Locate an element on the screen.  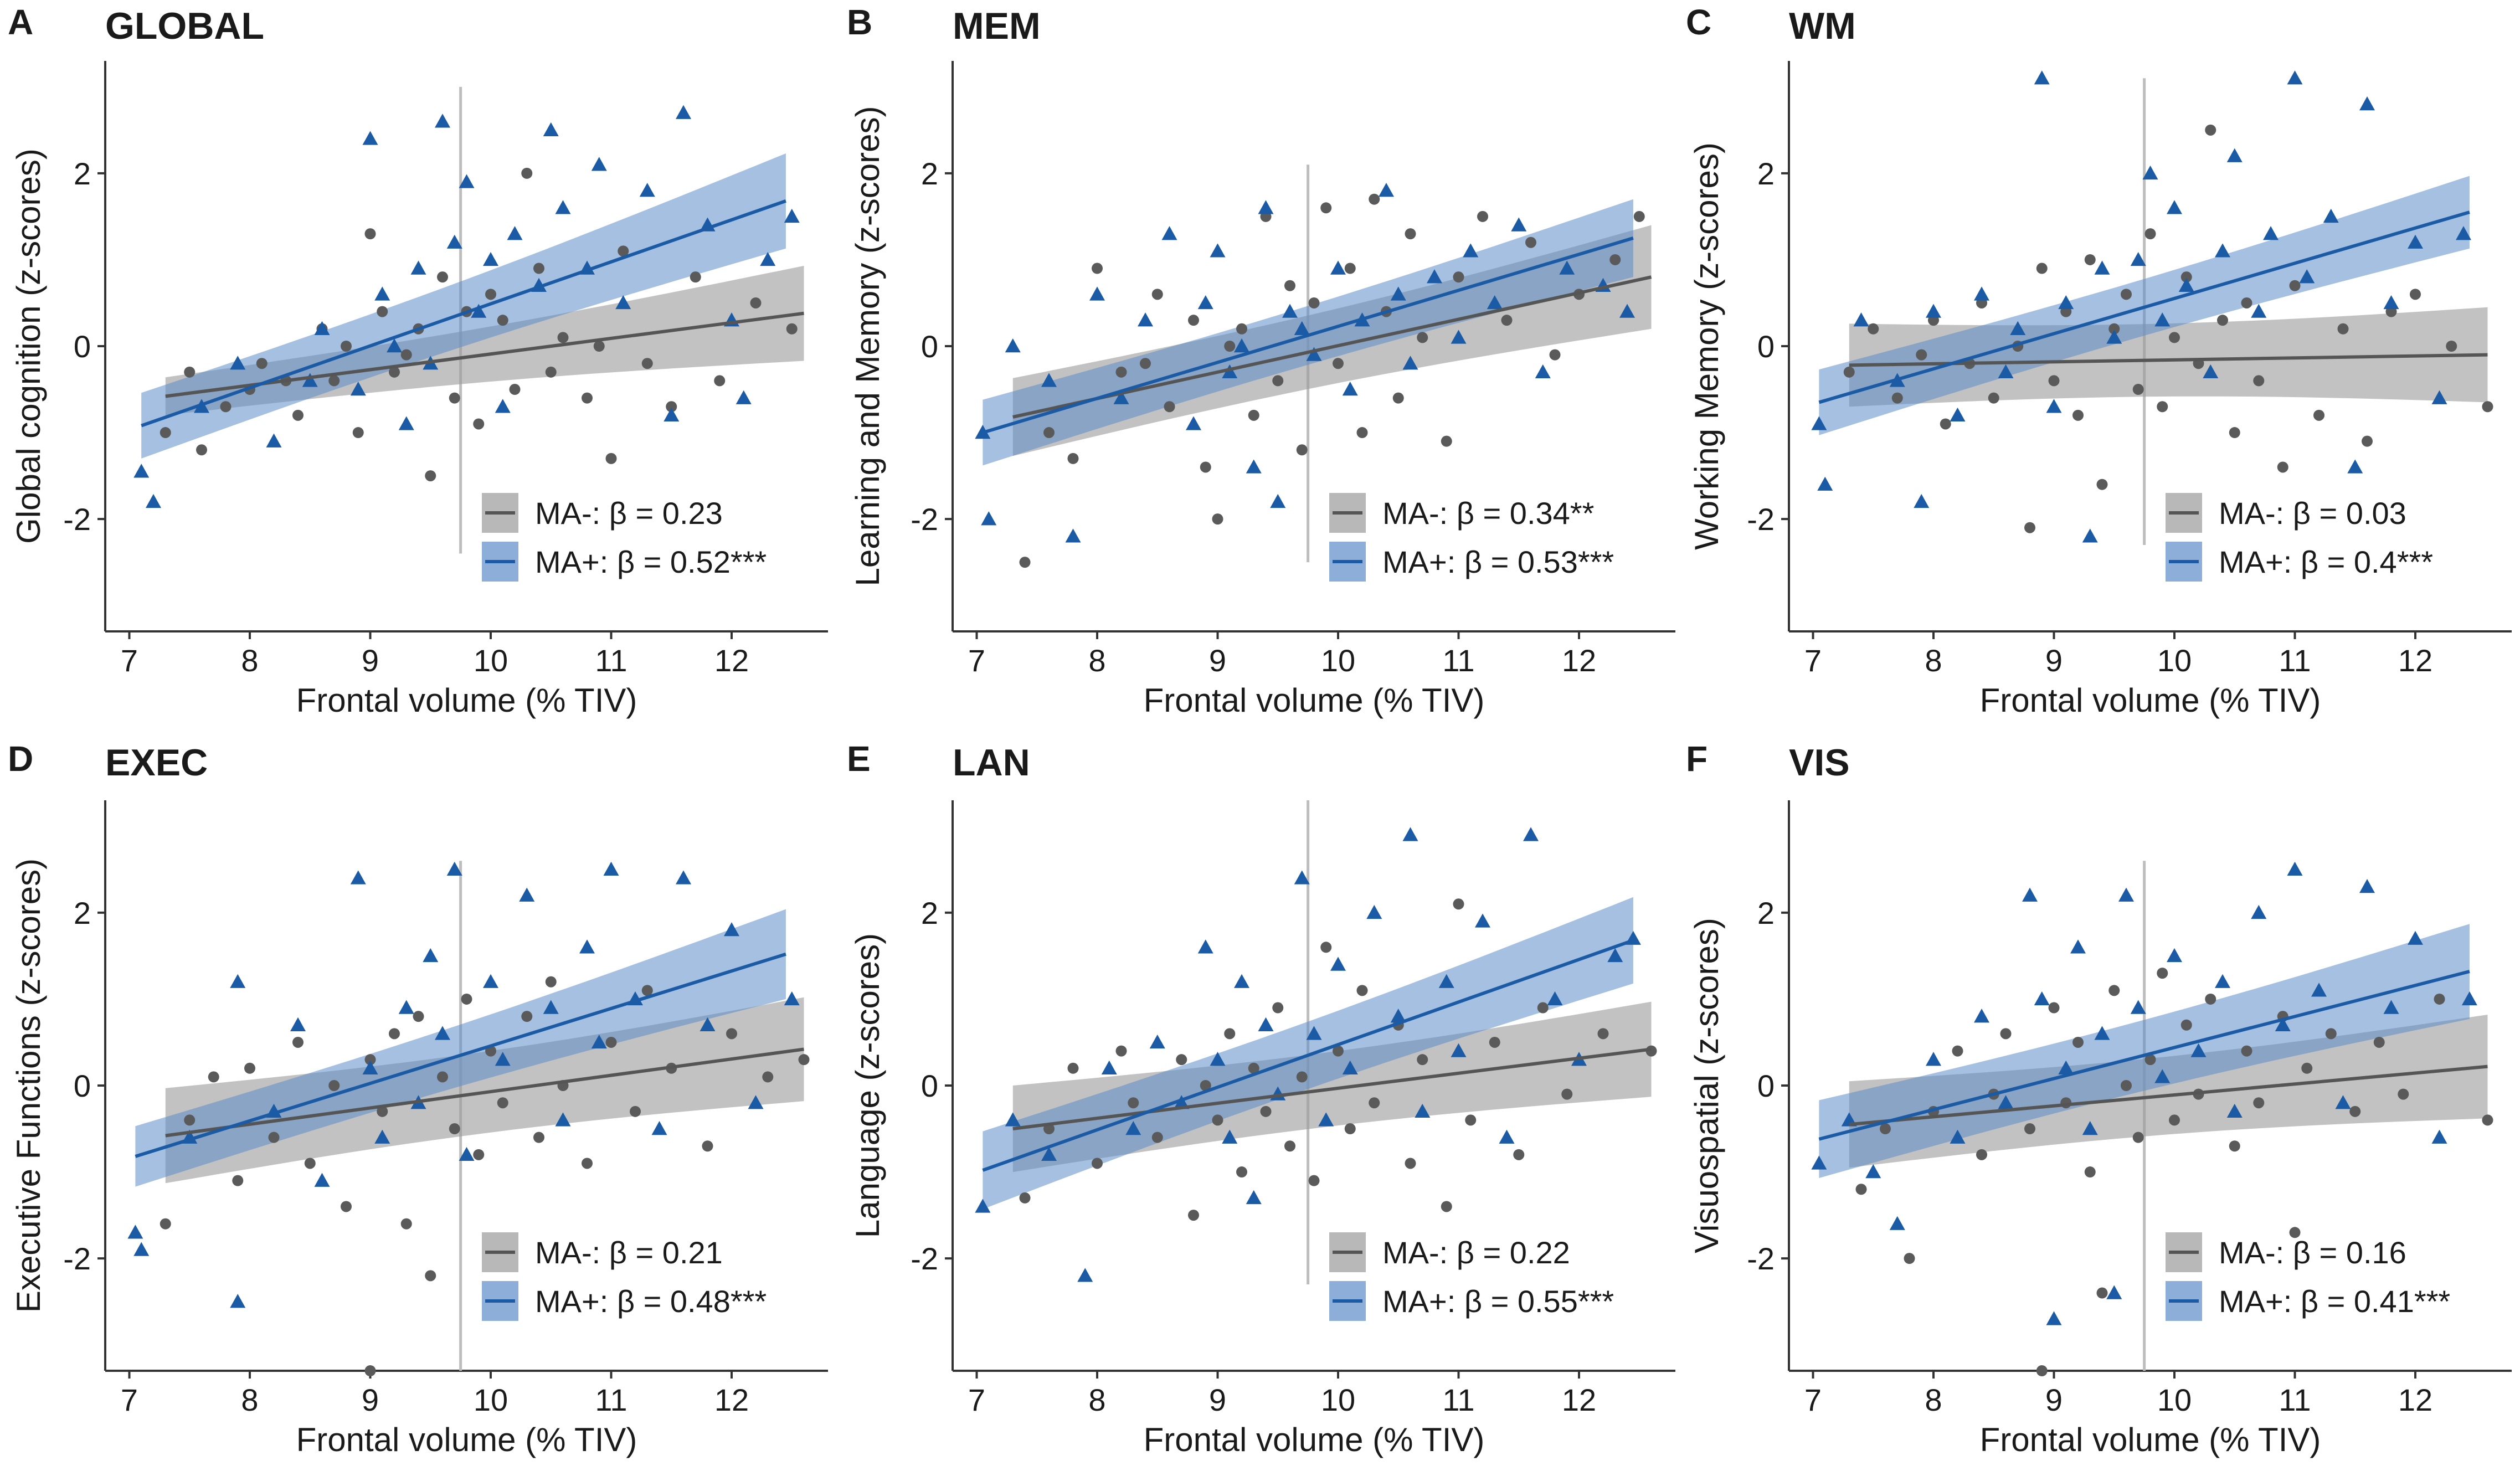
legend-label: MA-: β = 0.21 is located at coordinates (629, 1253).